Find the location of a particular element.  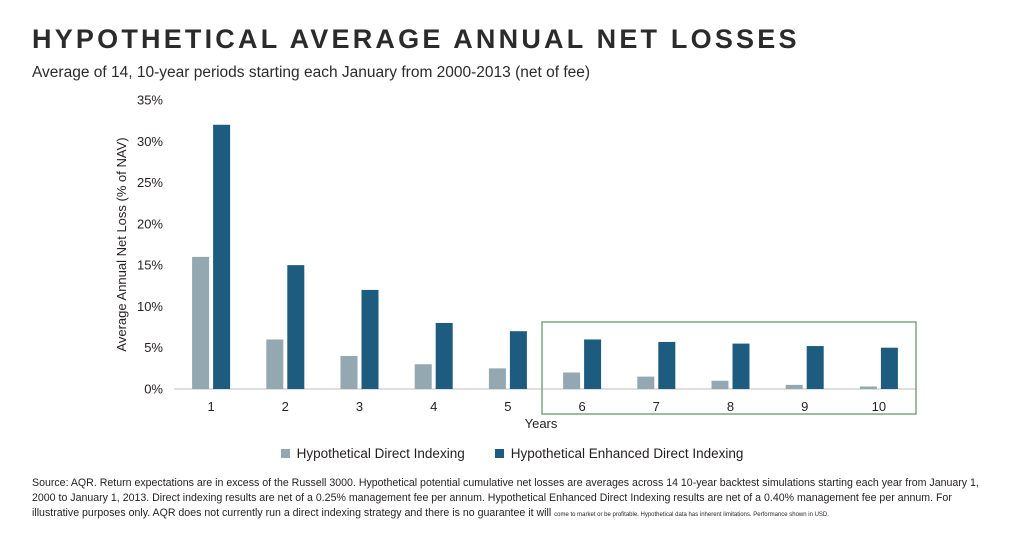

y-tick-label: 20% is located at coordinates (150, 223).